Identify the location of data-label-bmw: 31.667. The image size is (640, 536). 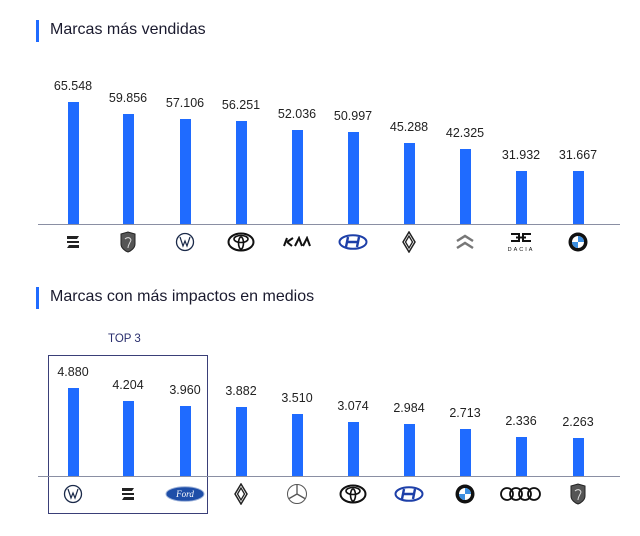
(578, 155).